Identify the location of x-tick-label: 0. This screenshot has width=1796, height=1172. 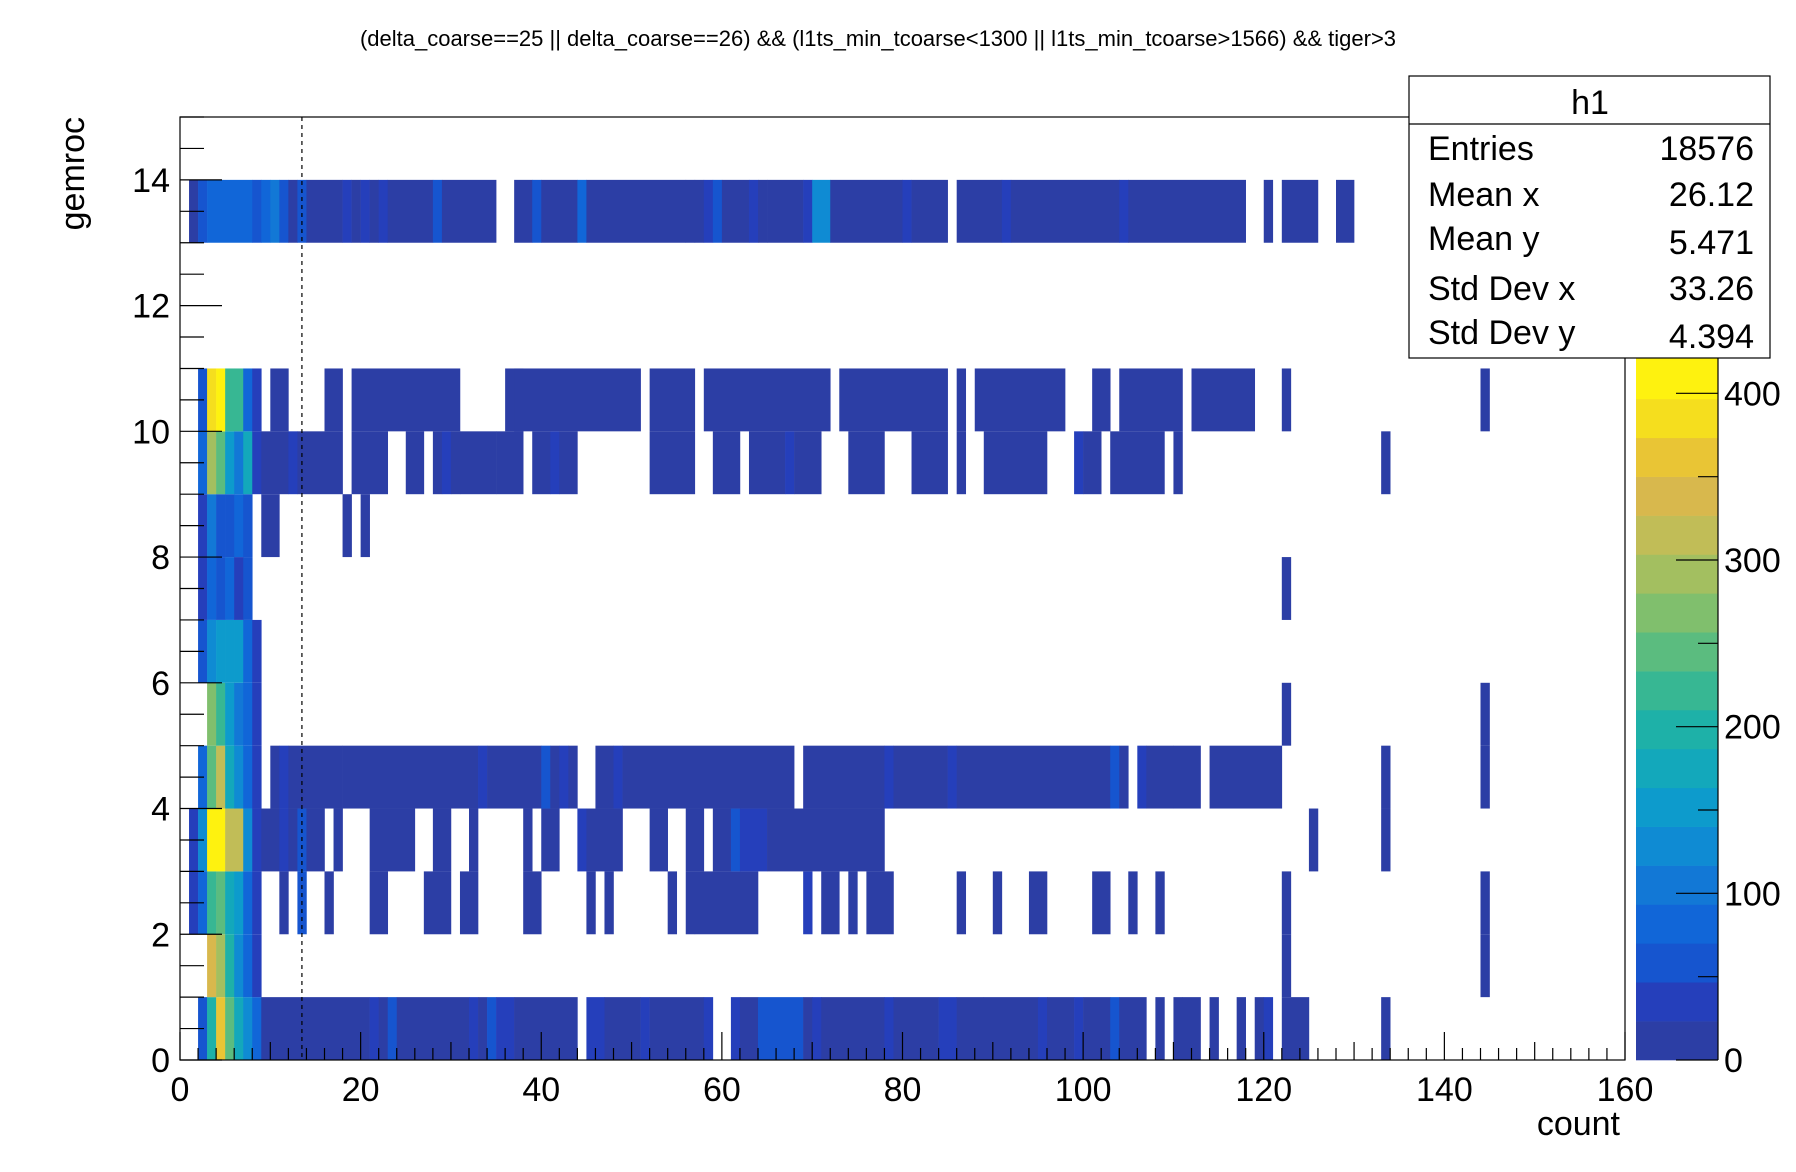
(180, 1090).